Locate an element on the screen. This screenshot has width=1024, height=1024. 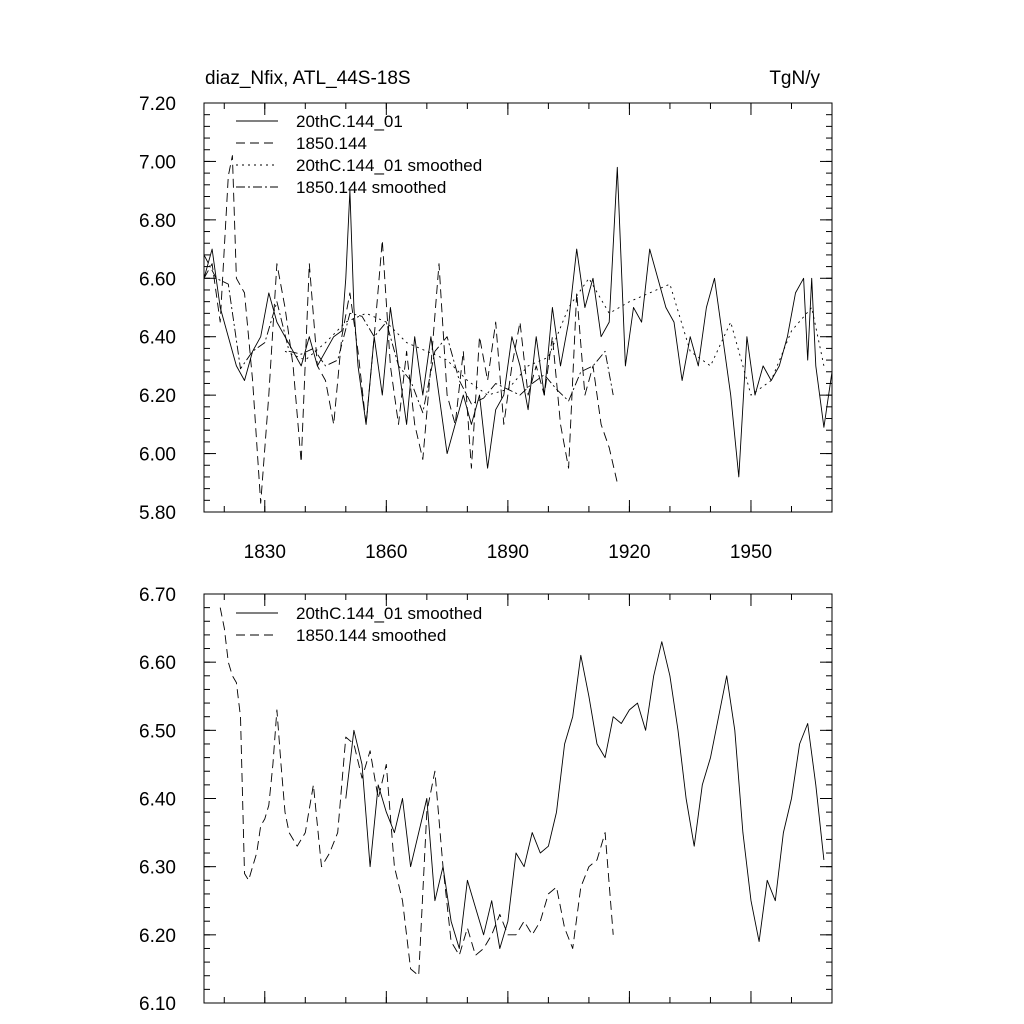
units-label: TgN/y is located at coordinates (794, 78).